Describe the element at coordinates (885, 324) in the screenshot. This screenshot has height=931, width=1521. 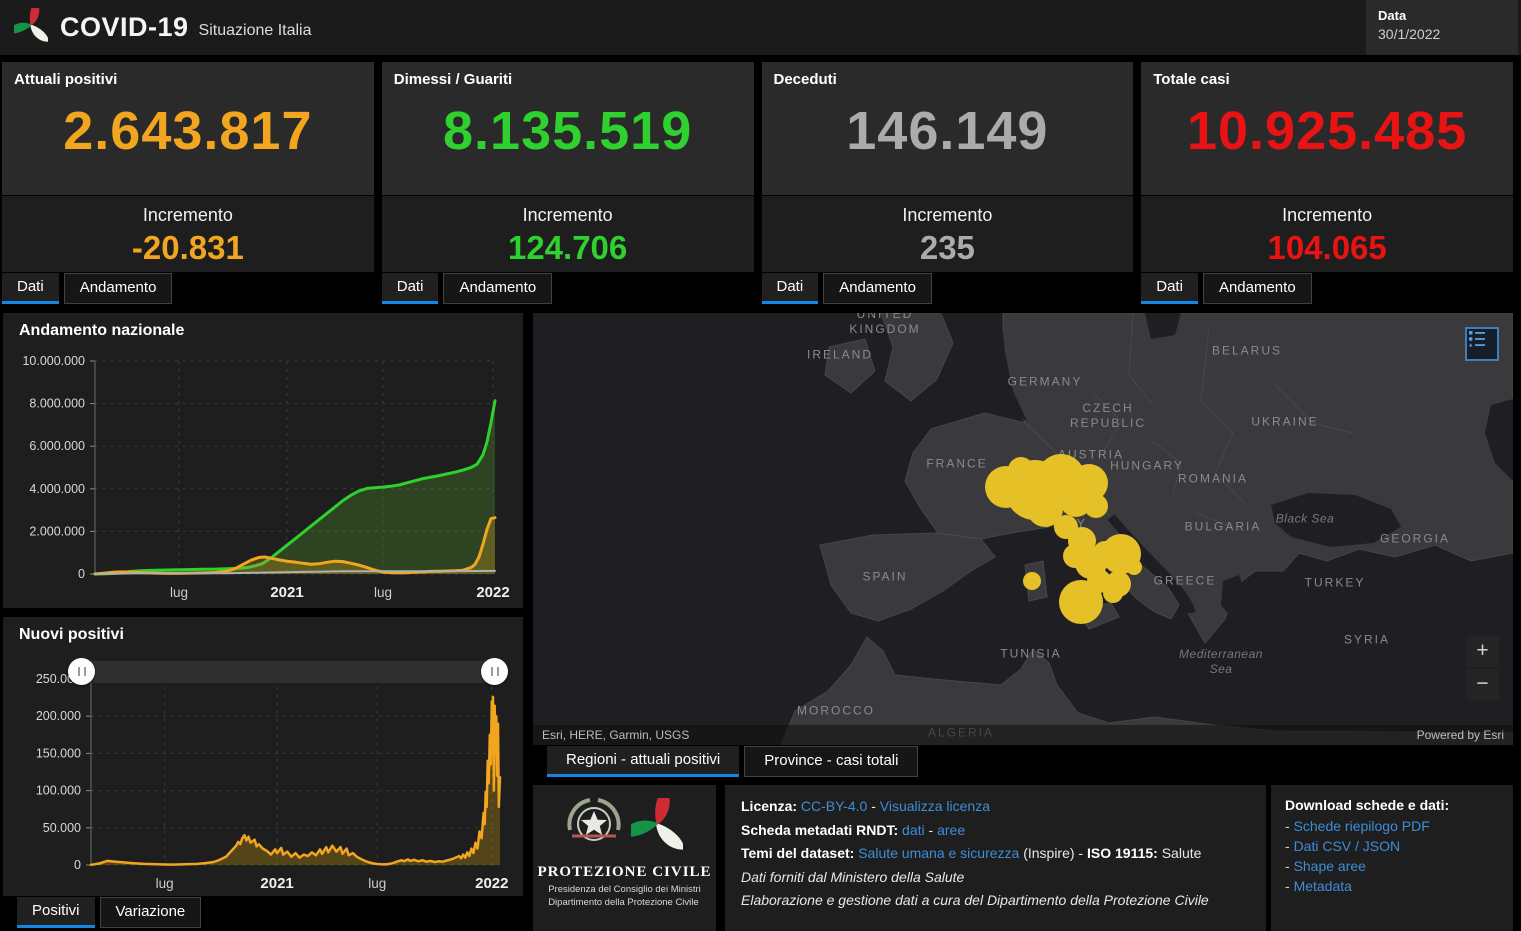
I see `map-label-united-kingdom: UNITED KINGDOM` at that location.